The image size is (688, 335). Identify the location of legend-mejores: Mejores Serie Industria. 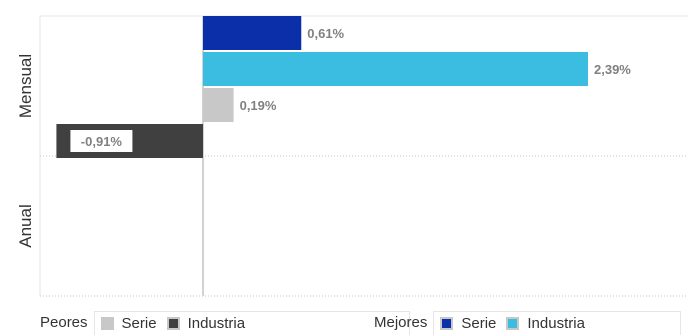
(528, 322).